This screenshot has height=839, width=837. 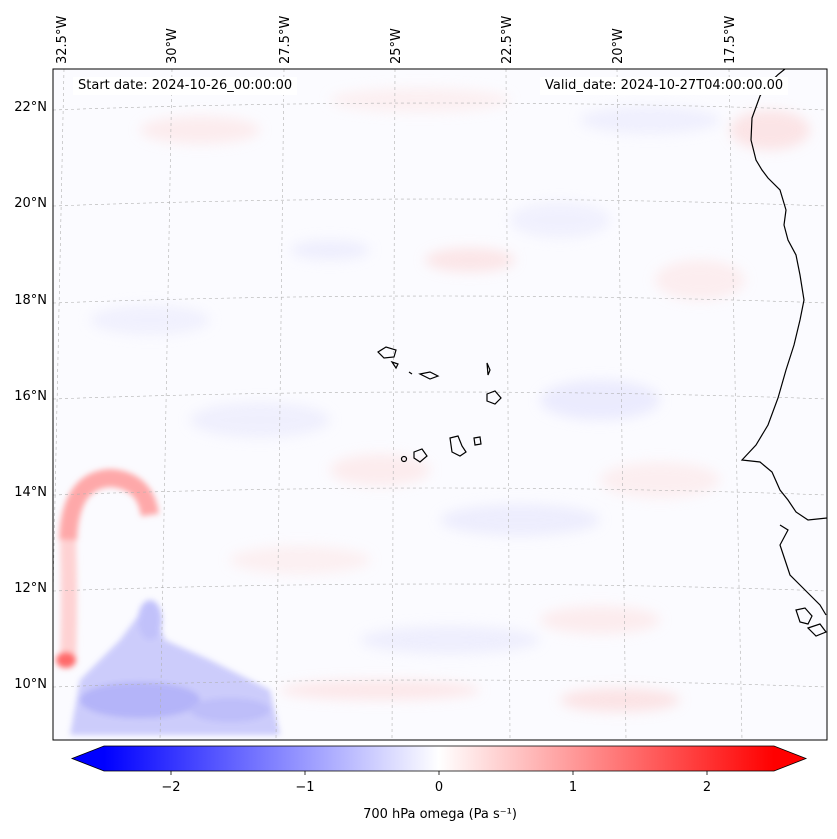 I want to click on lon-label: 30°W, so click(x=172, y=46).